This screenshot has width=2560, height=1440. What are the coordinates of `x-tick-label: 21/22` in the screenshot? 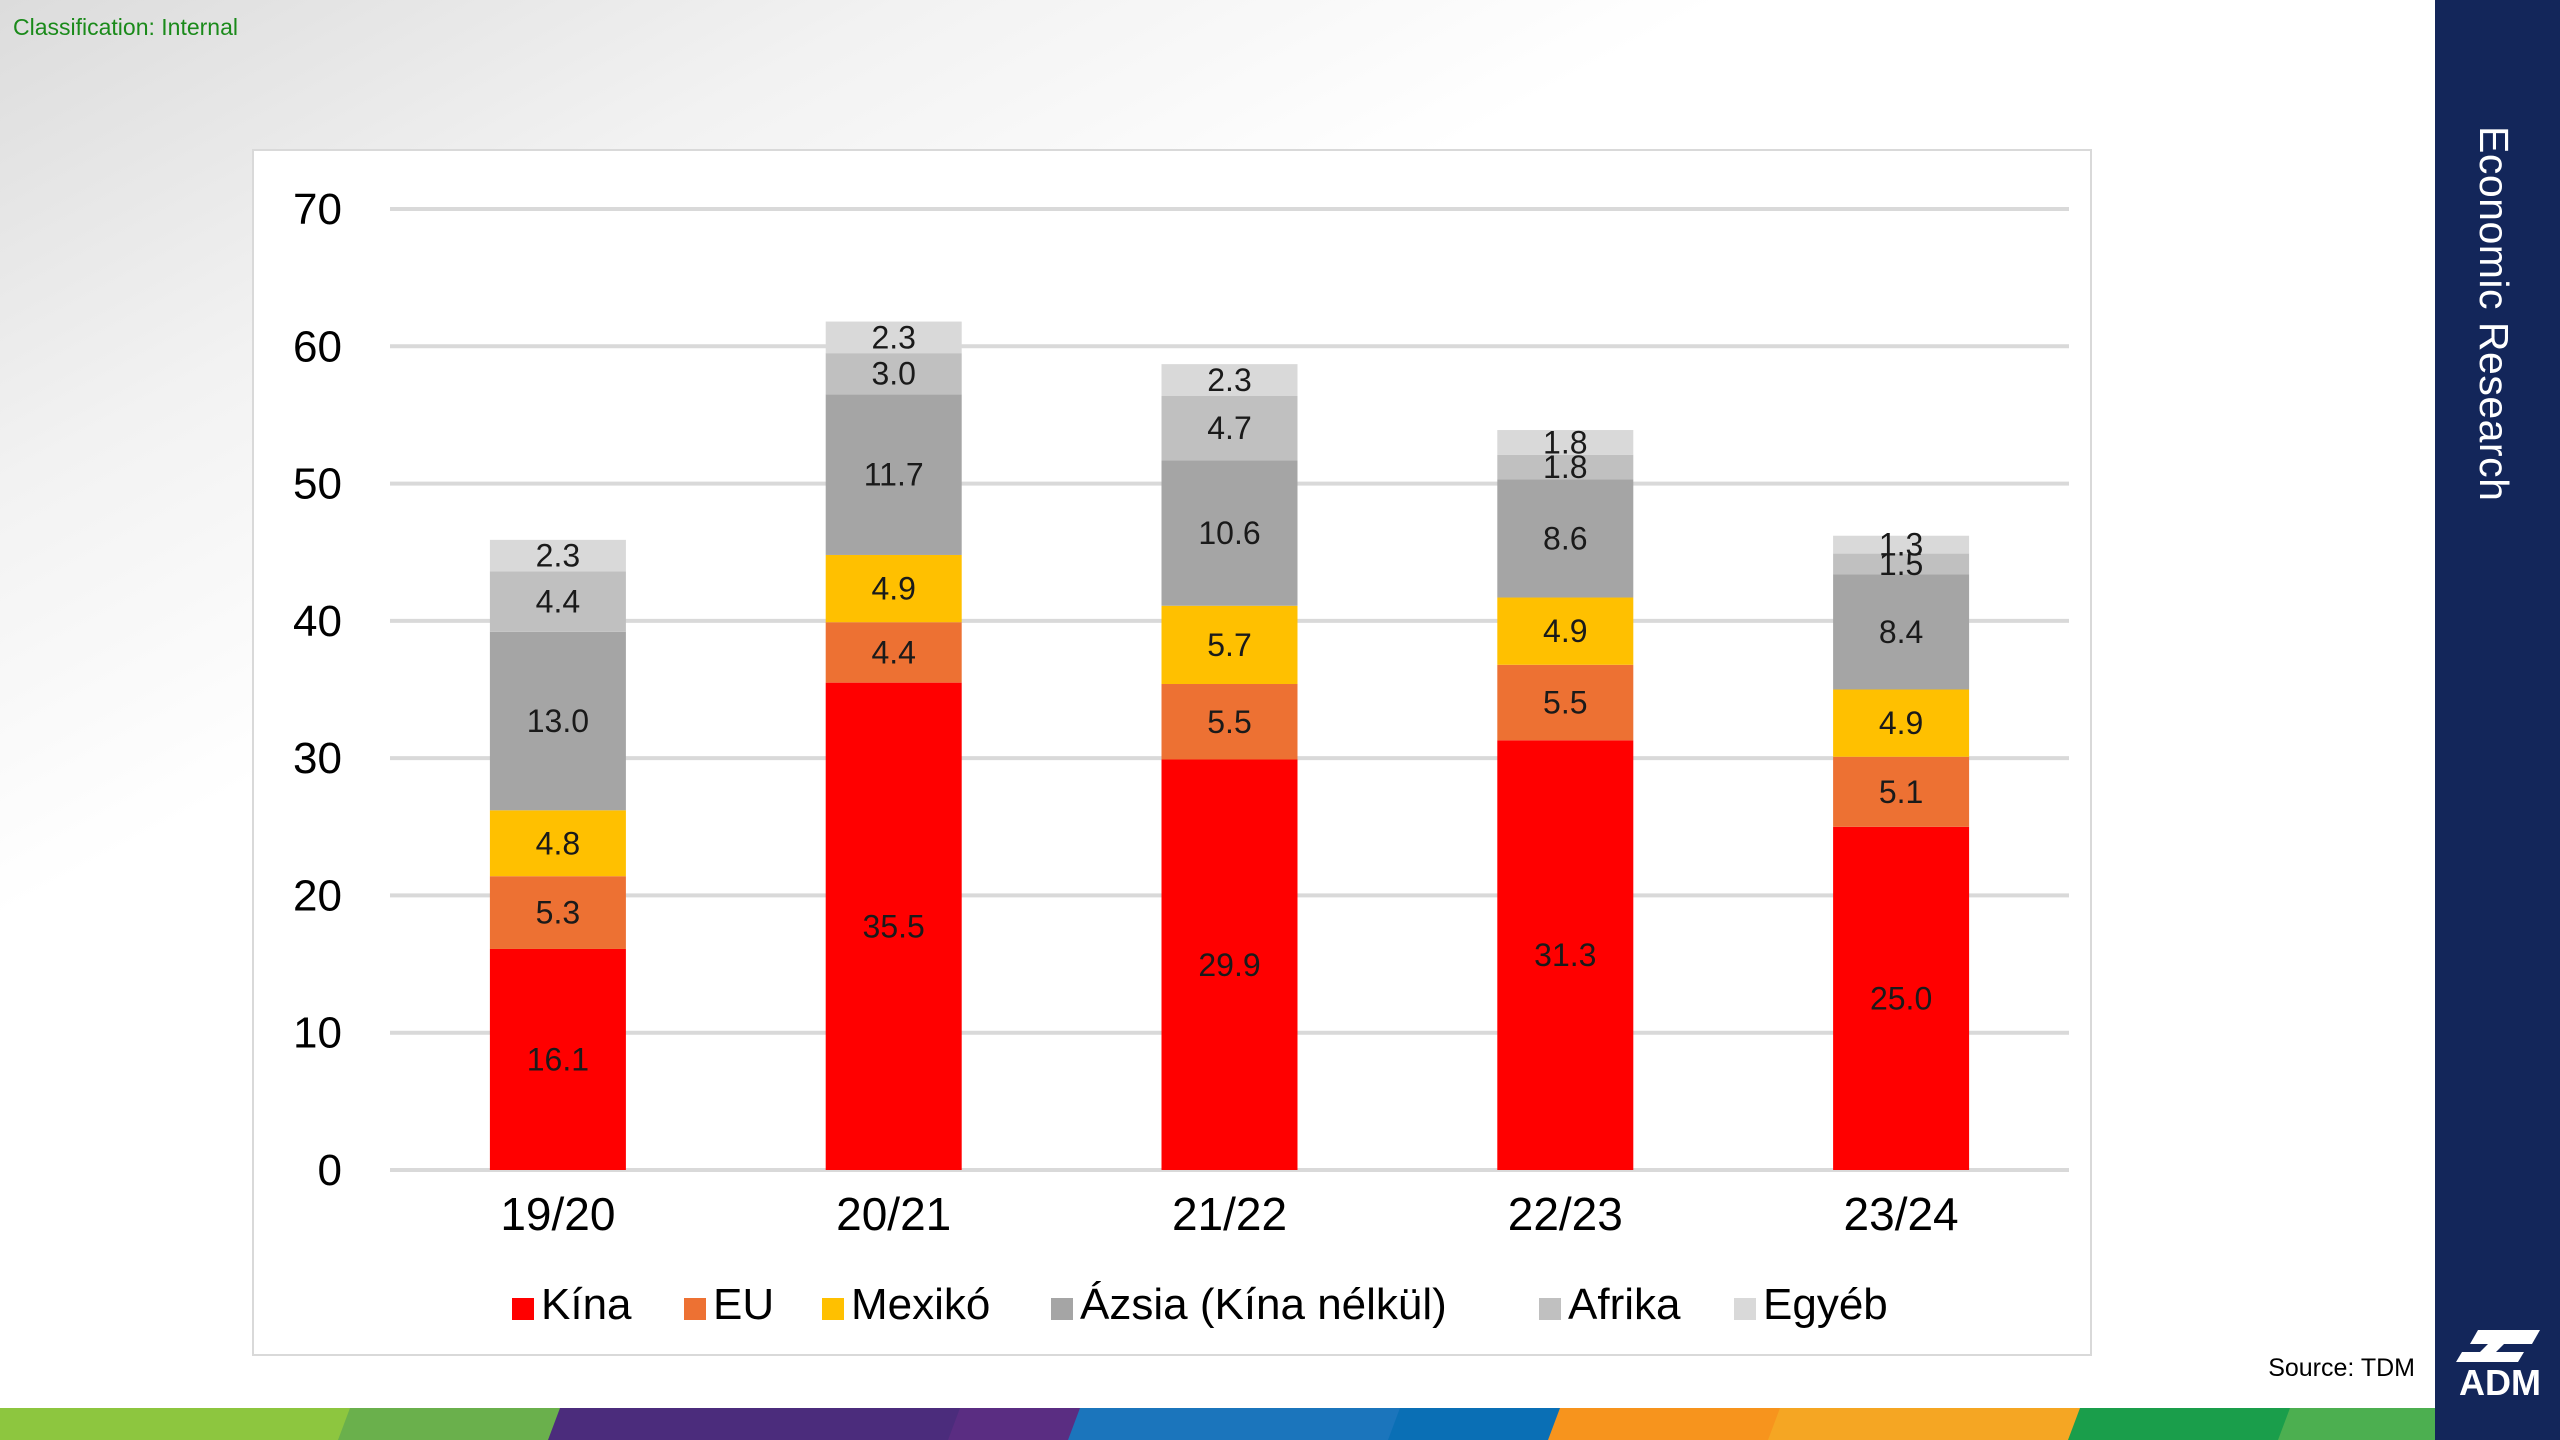 It's located at (1229, 1214).